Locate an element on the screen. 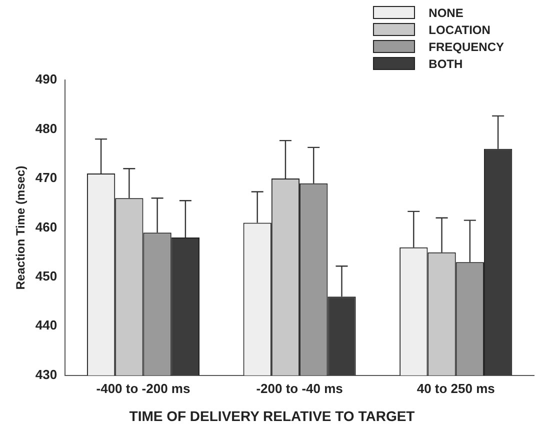 The width and height of the screenshot is (544, 433). y-tick-label: 480 is located at coordinates (46, 128).